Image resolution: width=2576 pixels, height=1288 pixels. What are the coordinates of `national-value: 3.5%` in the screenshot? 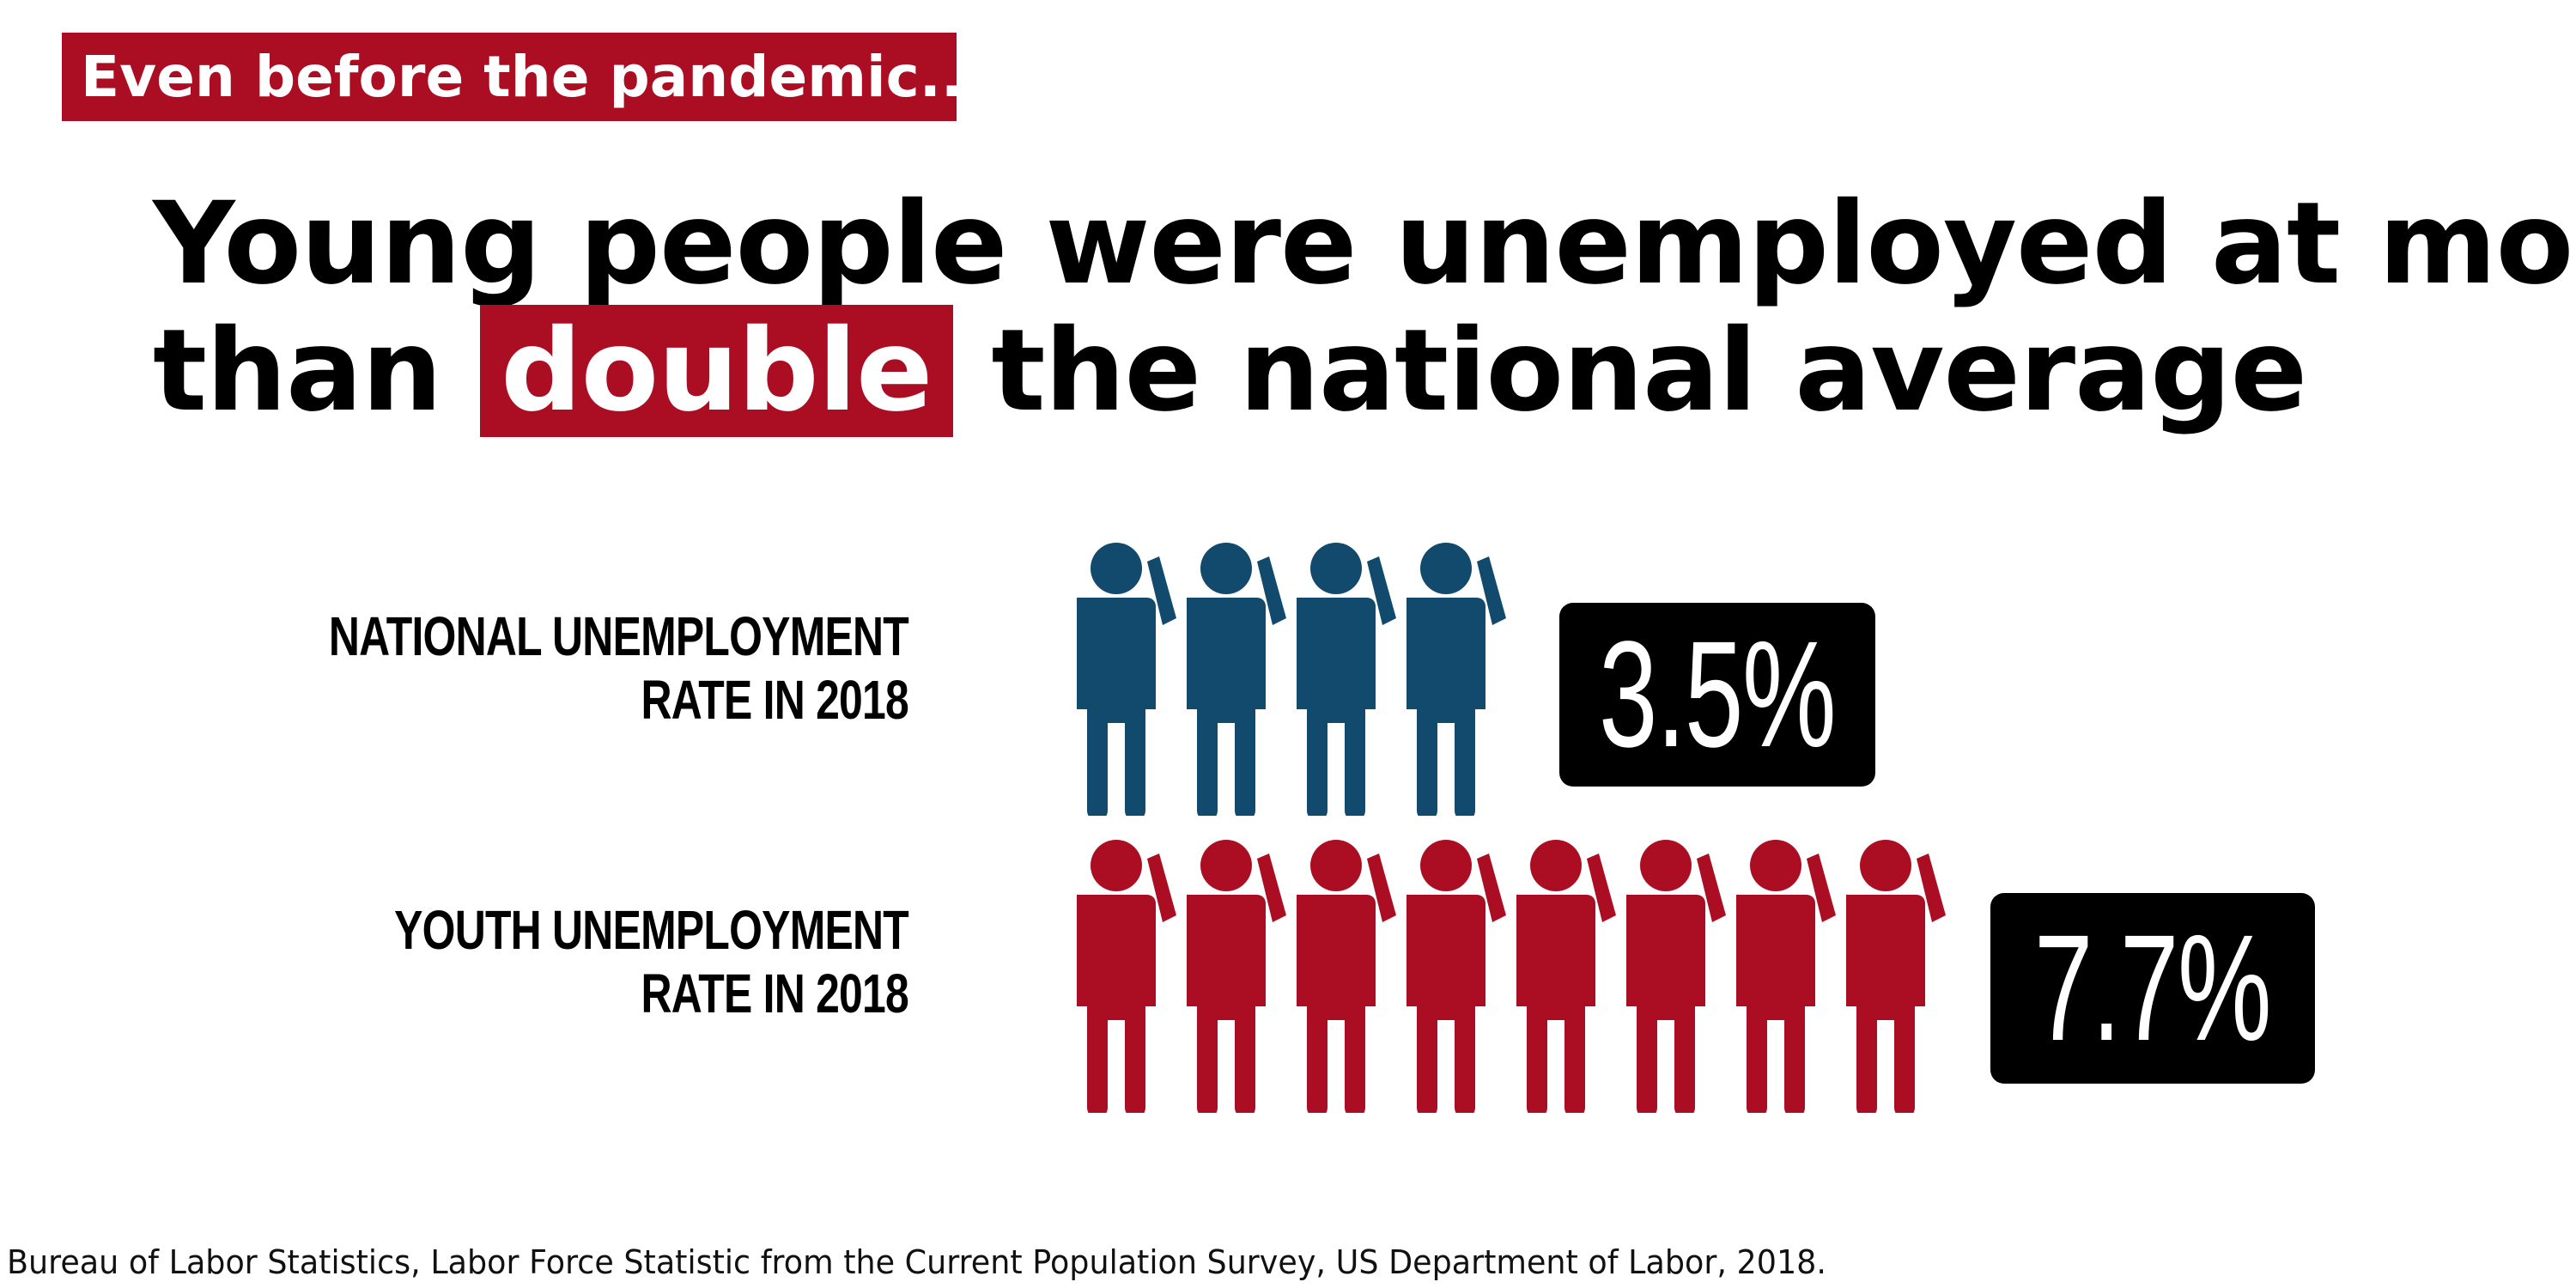 It's located at (1718, 695).